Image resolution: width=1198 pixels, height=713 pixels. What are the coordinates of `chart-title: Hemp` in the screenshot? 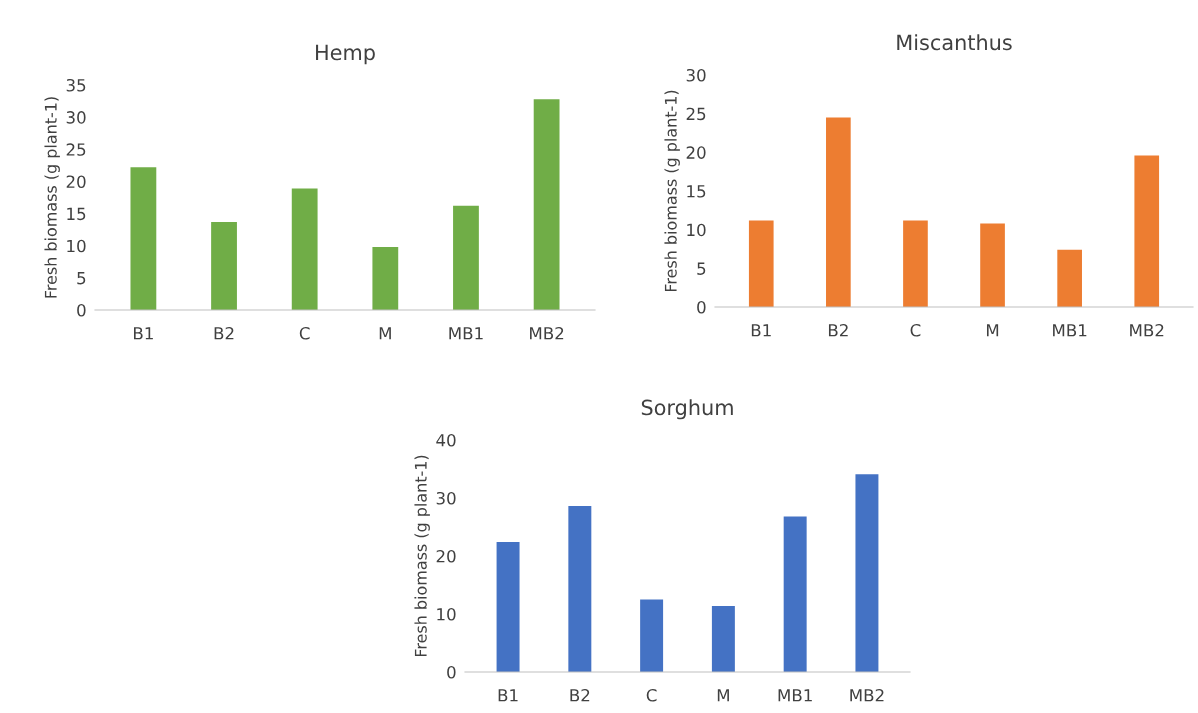 It's located at (345, 54).